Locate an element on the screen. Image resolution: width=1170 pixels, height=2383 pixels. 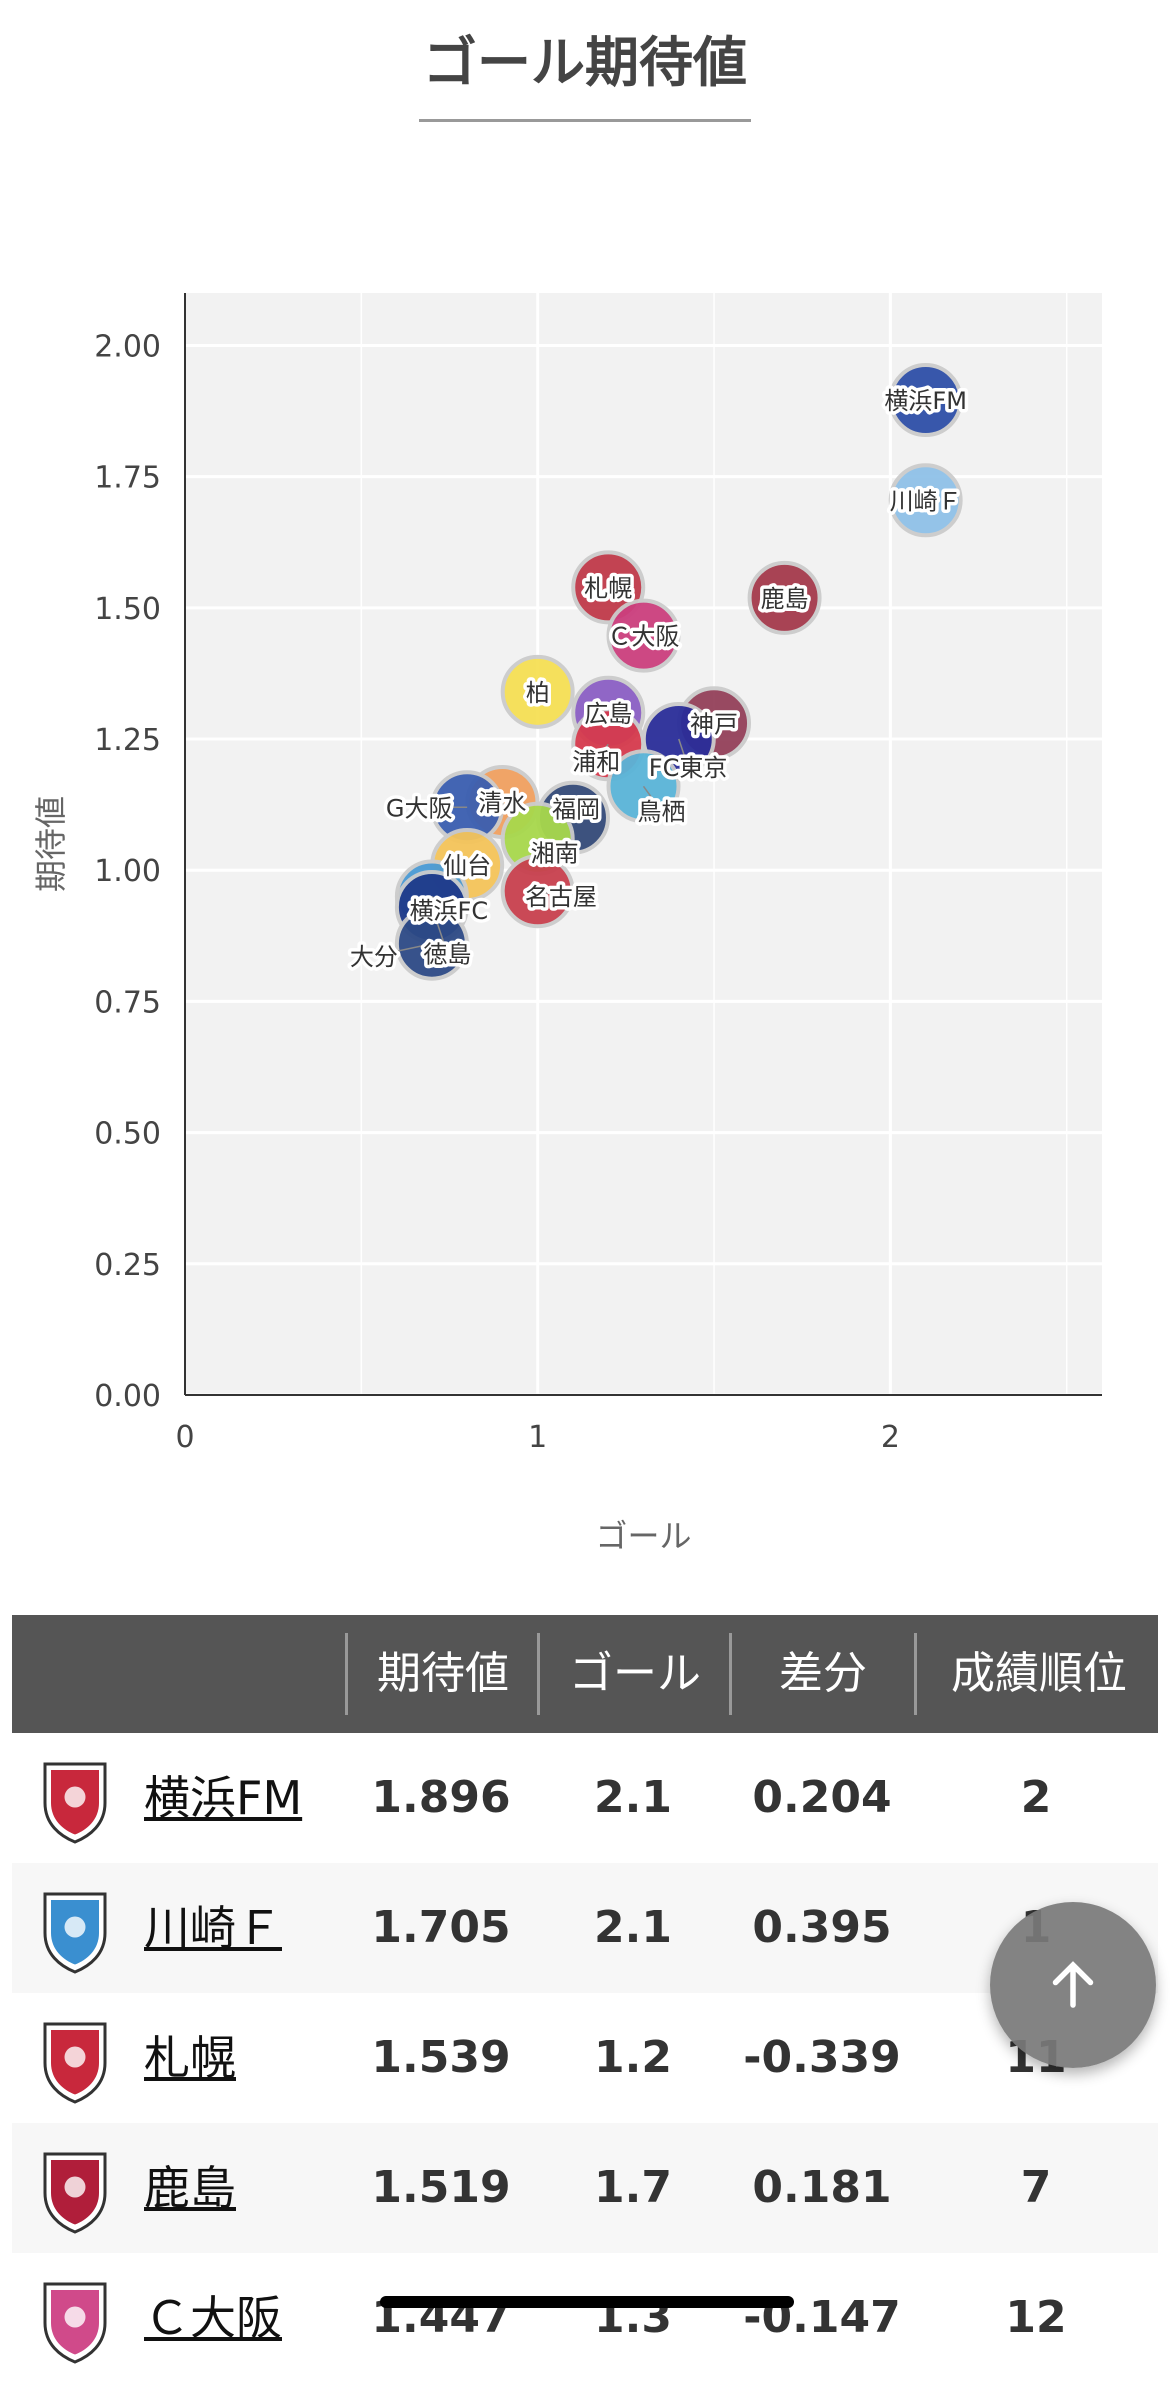
bubbles-layer is located at coordinates (678, 672).